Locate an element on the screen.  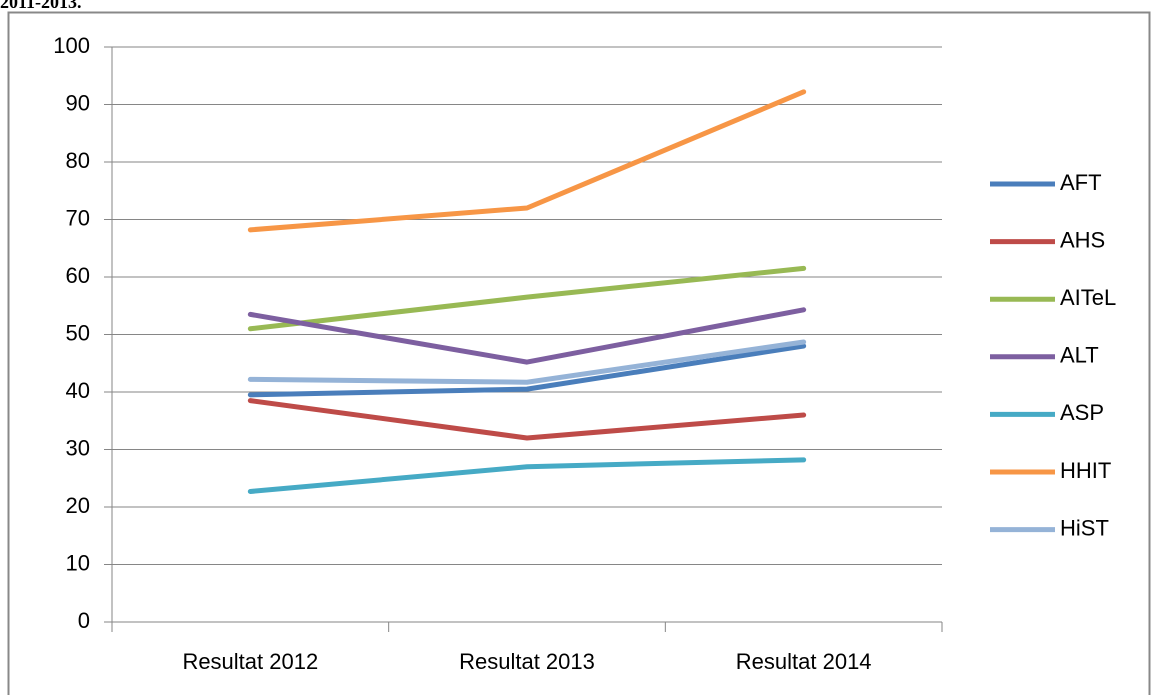
legend-label: HiST is located at coordinates (1084, 527).